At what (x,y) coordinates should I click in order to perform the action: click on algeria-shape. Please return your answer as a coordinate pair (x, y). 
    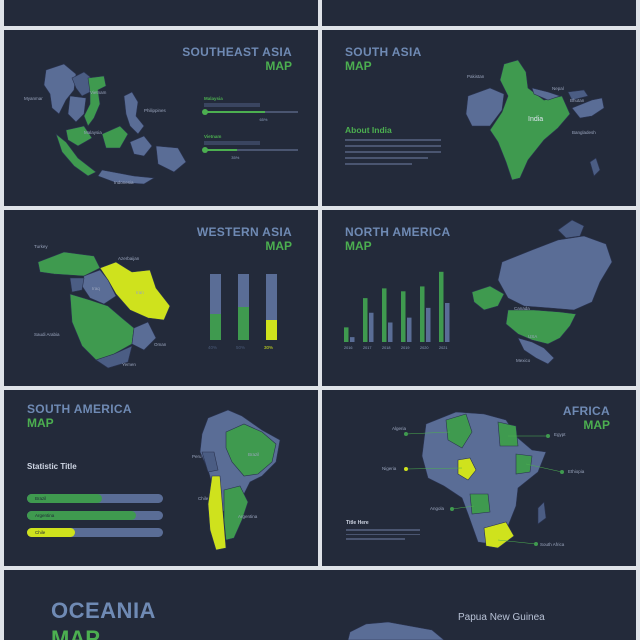
    Looking at the image, I should click on (459, 431).